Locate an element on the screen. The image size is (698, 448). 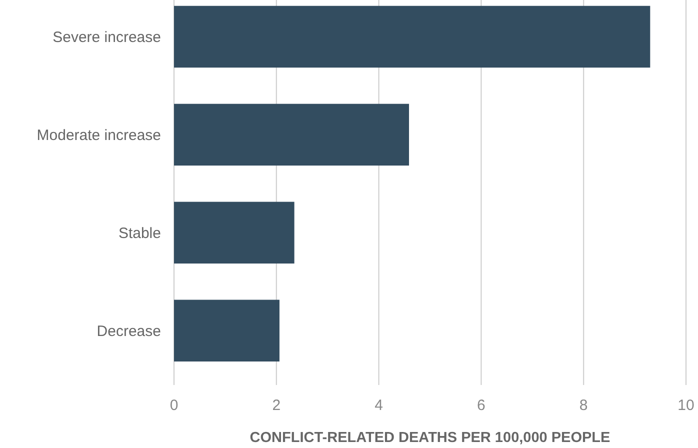
y-tick-label: Moderate increase is located at coordinates (98, 135).